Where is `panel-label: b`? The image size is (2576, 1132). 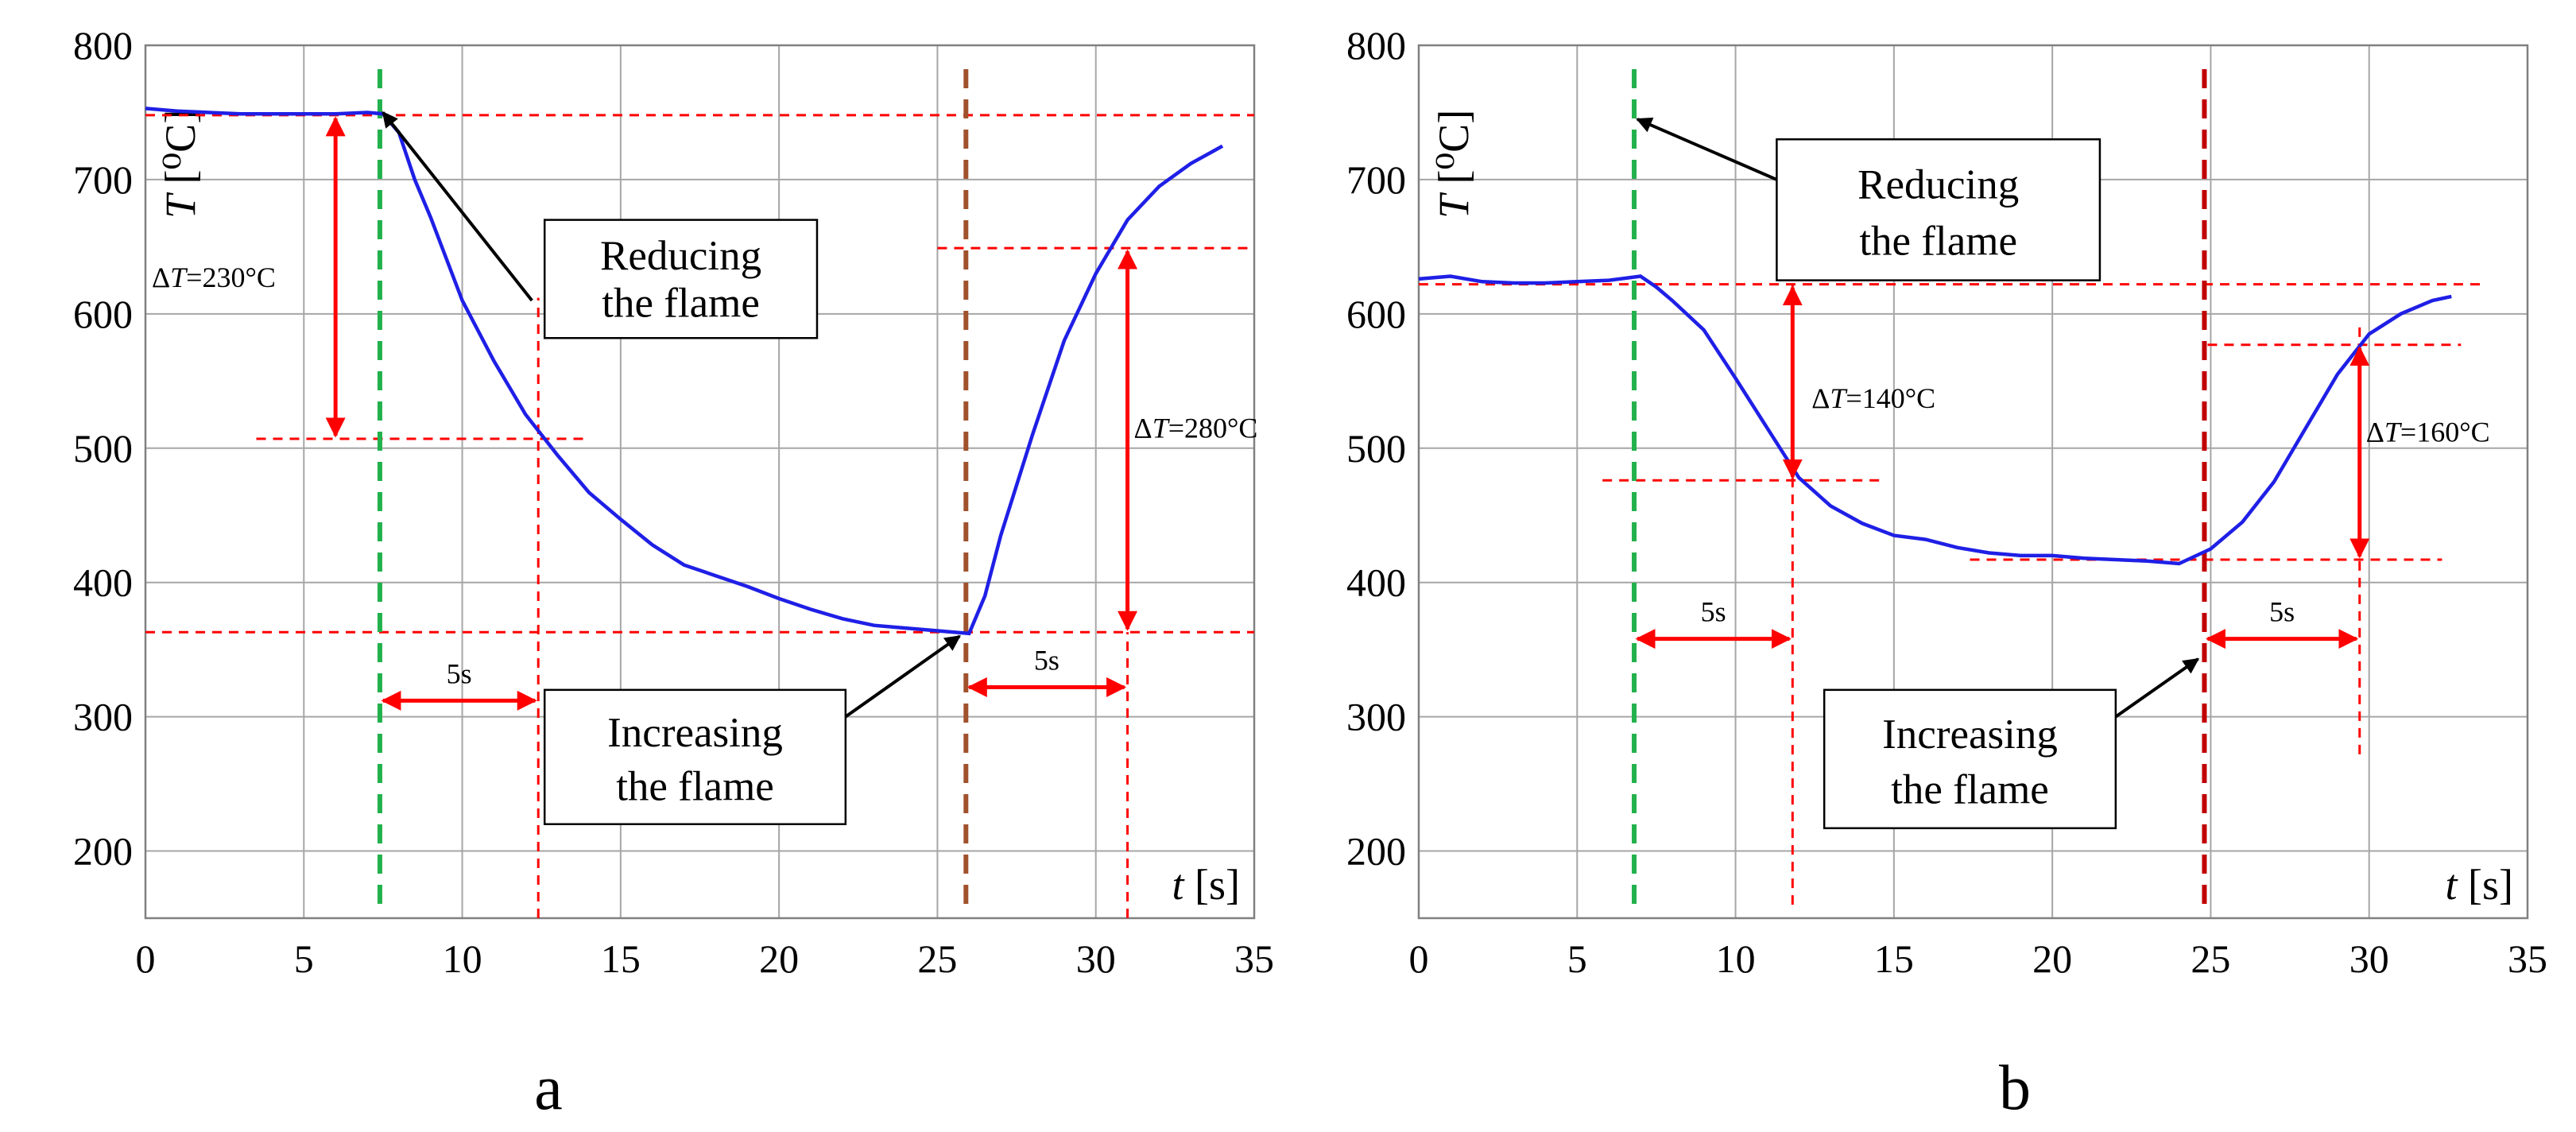 panel-label: b is located at coordinates (2015, 1088).